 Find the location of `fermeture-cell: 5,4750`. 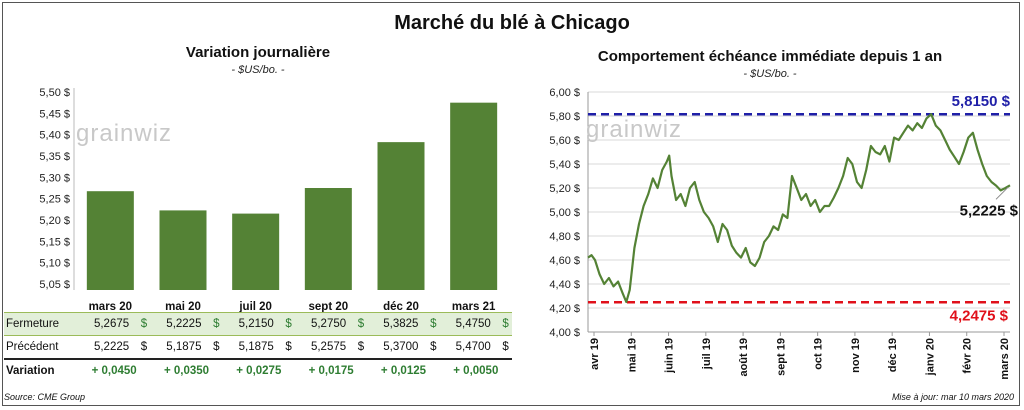

fermeture-cell: 5,4750 is located at coordinates (473, 324).